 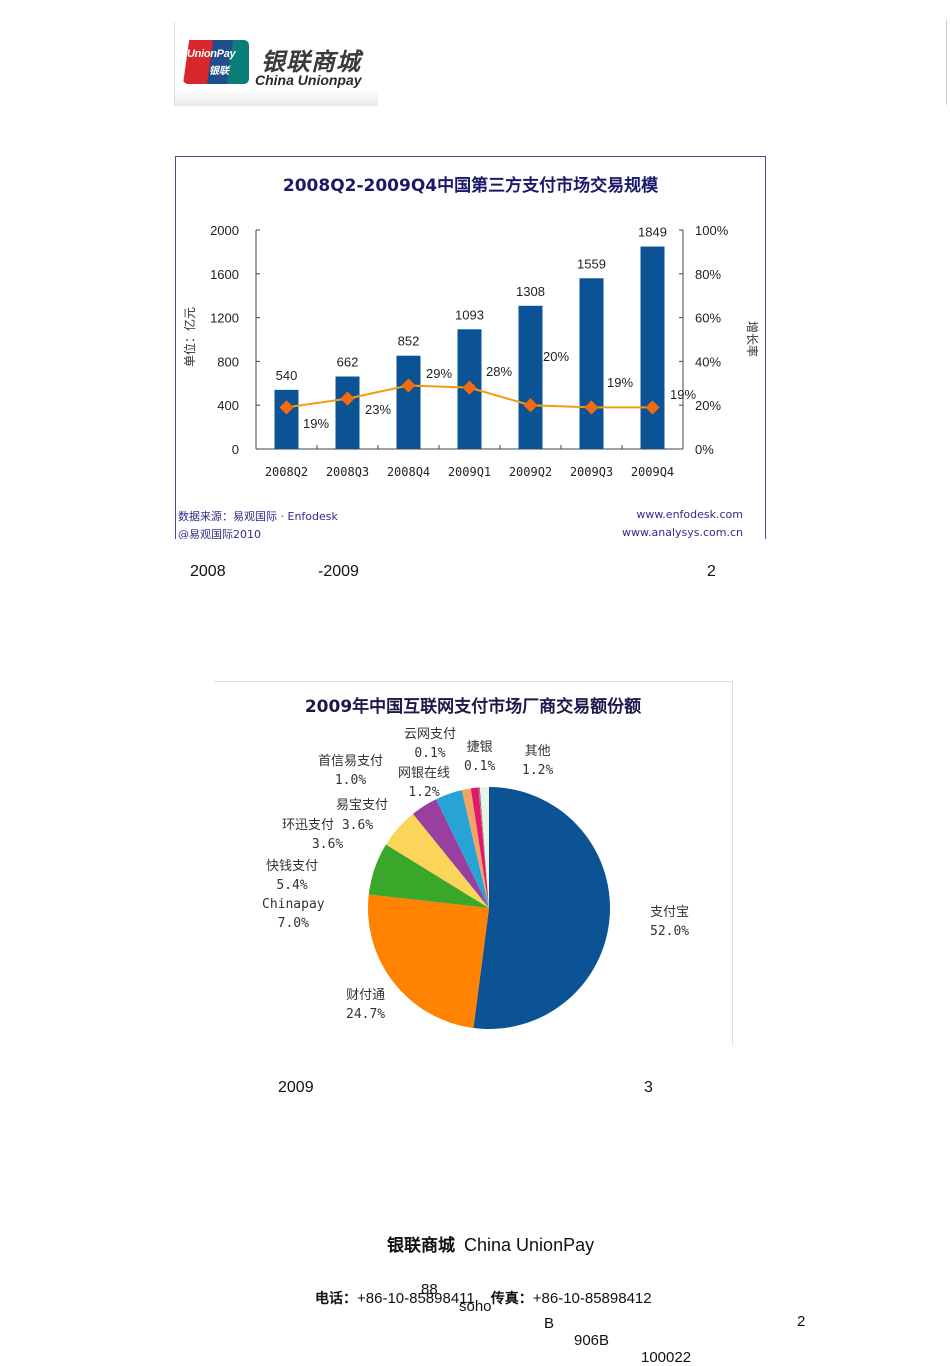 I want to click on svg-text: 29%, so click(x=439, y=373).